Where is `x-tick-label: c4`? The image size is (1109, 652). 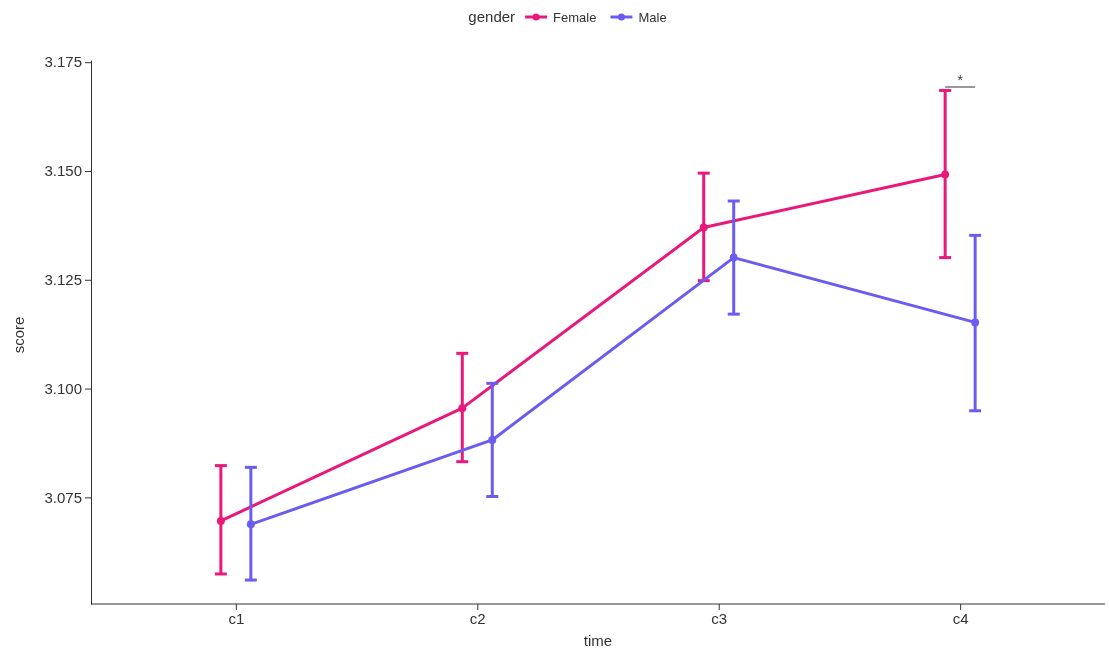
x-tick-label: c4 is located at coordinates (960, 618).